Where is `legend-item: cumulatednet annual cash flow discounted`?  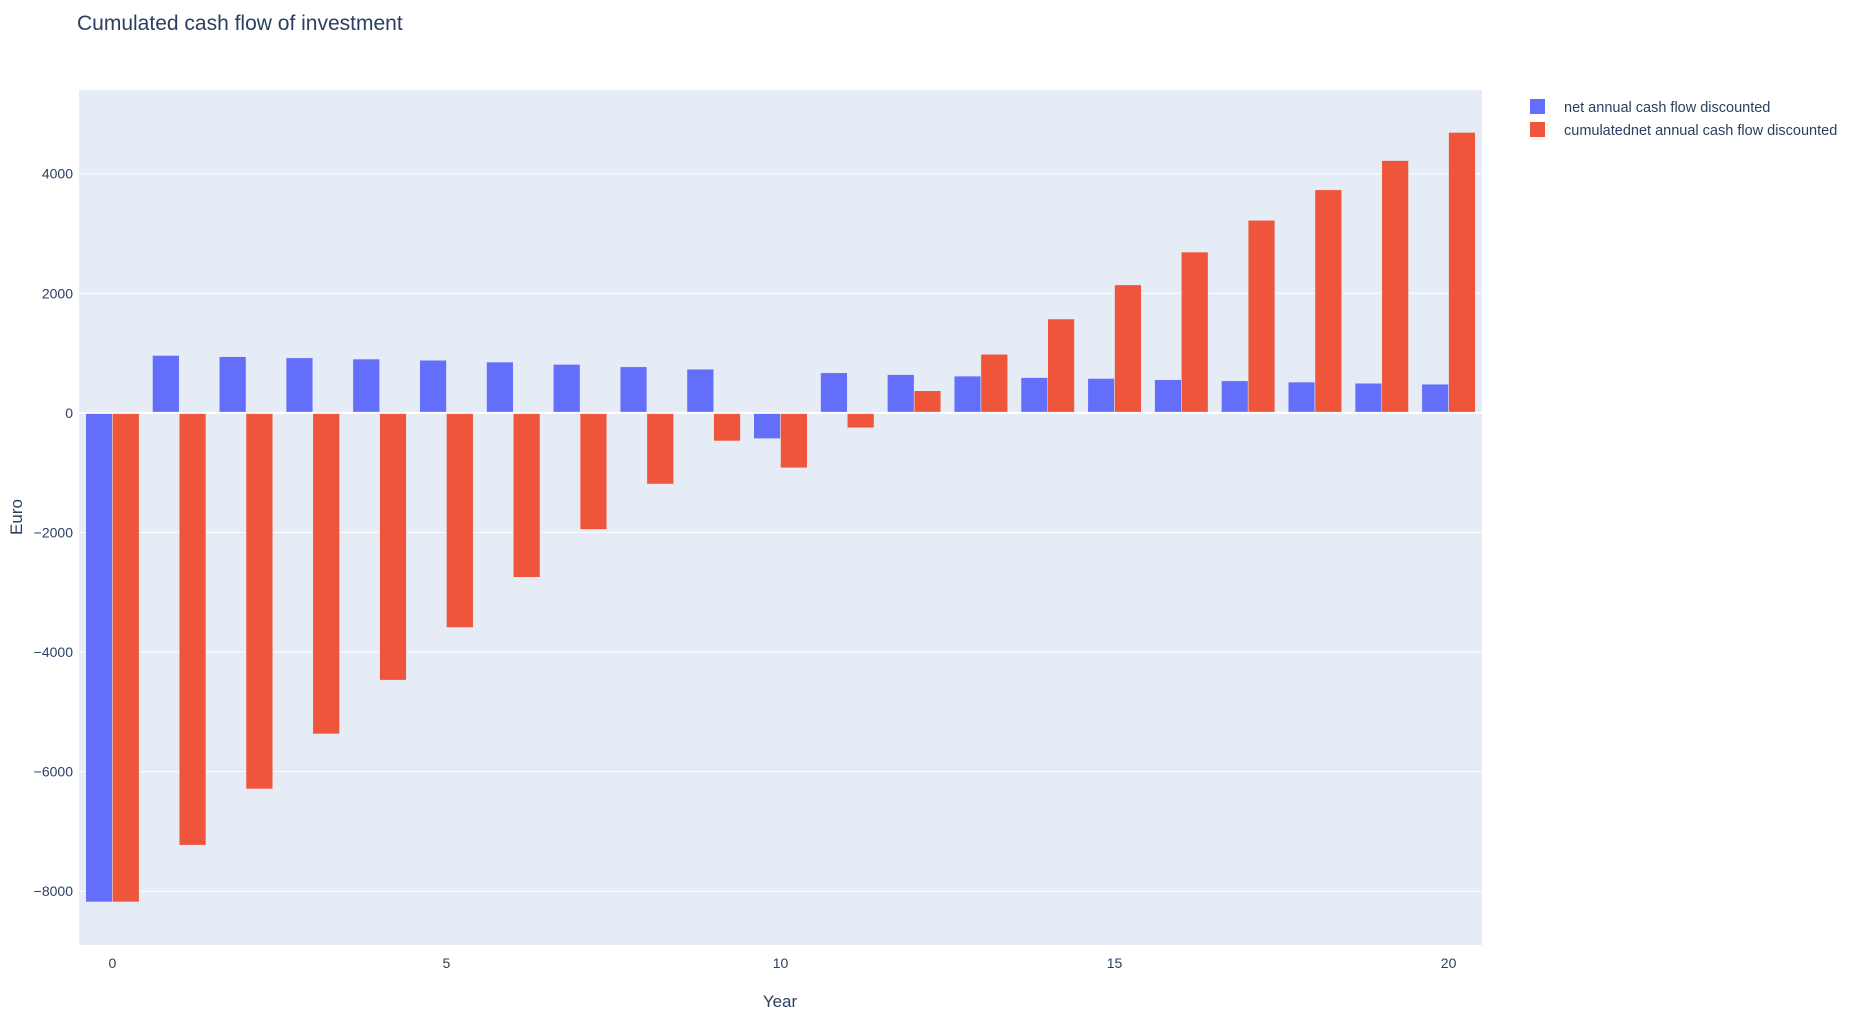
legend-item: cumulatednet annual cash flow discounted is located at coordinates (1683, 130).